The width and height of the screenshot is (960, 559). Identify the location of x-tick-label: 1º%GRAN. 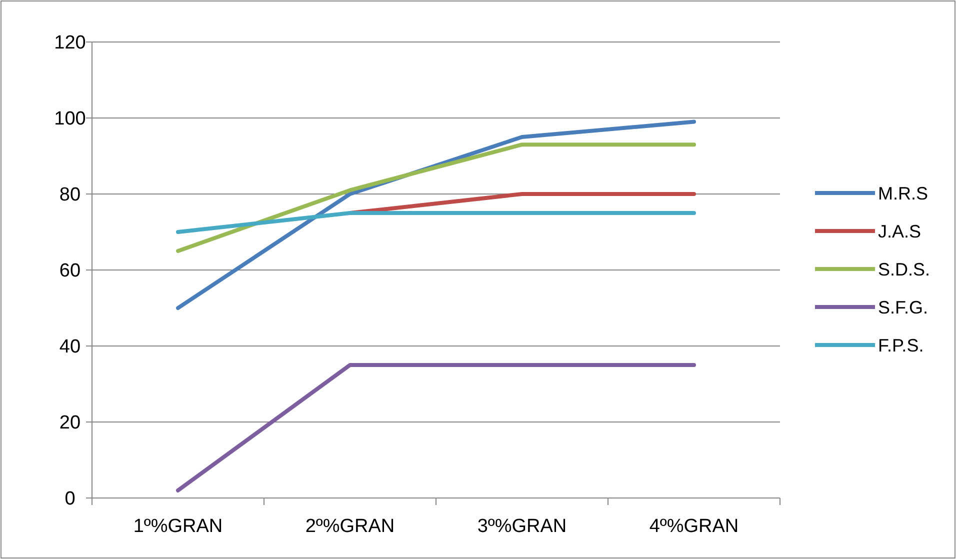
(178, 526).